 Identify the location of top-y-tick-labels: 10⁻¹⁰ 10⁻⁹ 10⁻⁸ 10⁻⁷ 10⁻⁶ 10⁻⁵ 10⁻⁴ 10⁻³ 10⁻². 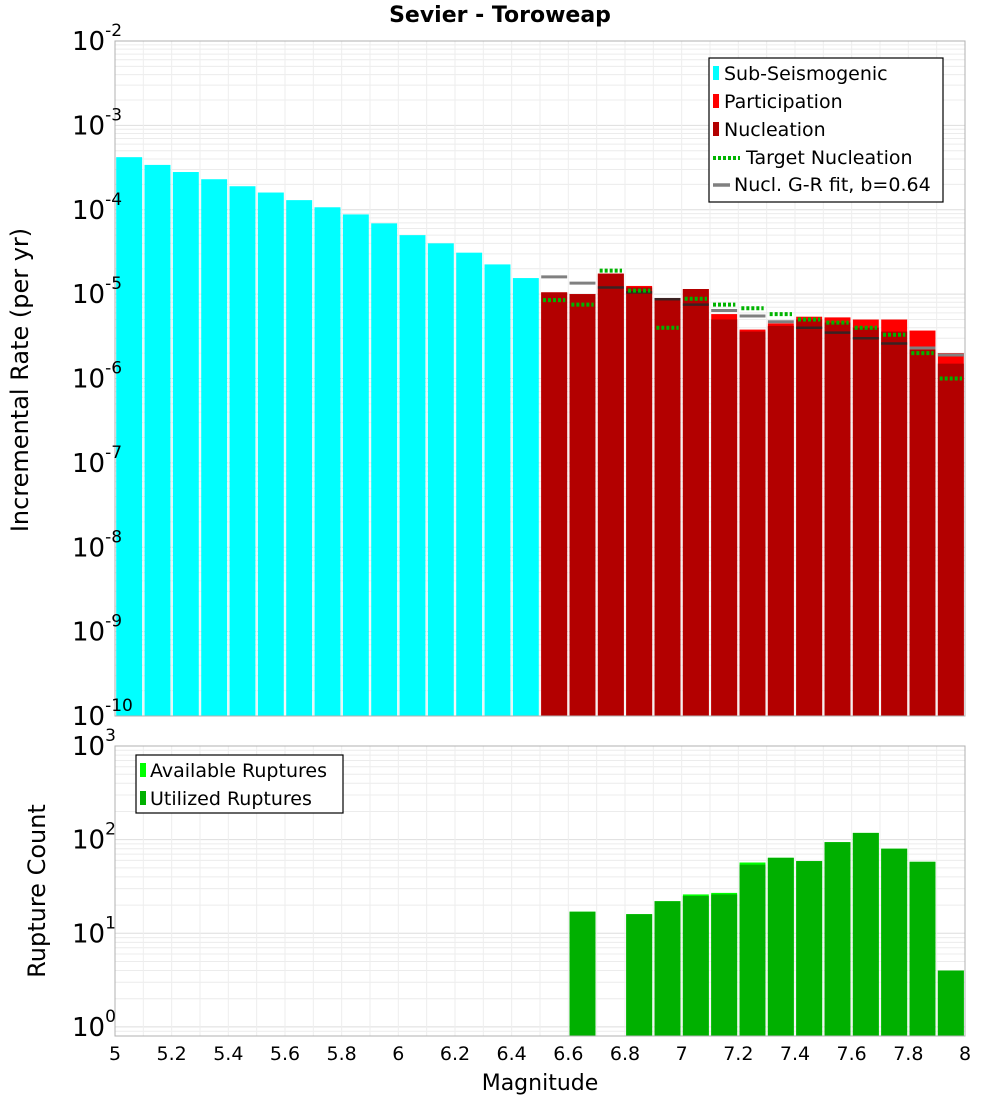
(102, 376).